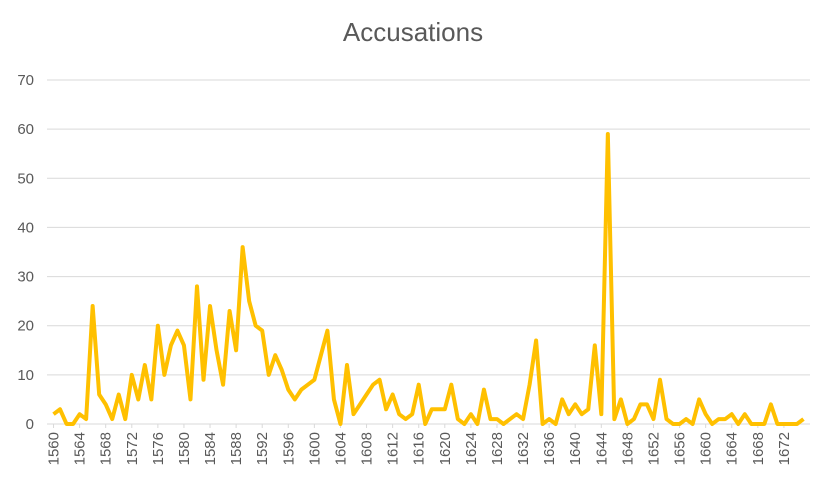  I want to click on x-tick-label: 1584, so click(210, 448).